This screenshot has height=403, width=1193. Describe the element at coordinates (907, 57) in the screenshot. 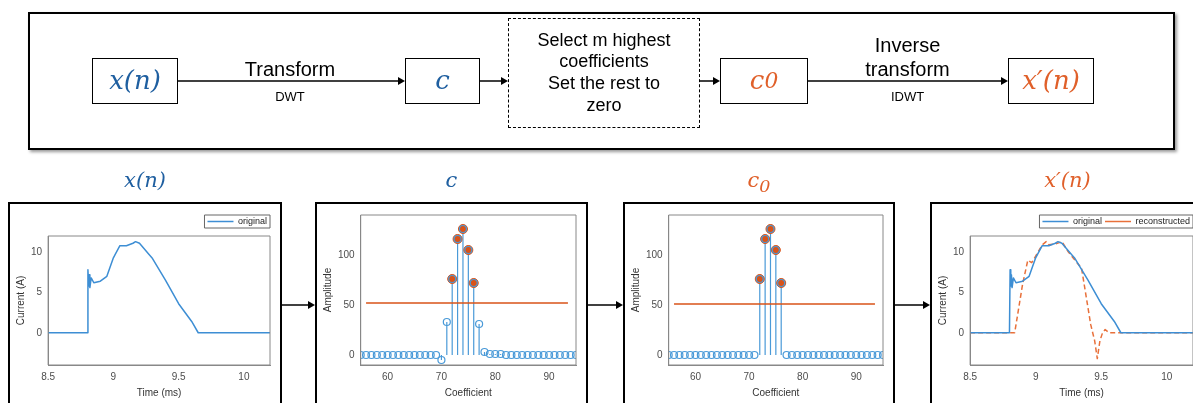

I see `text: Inverse transform` at that location.